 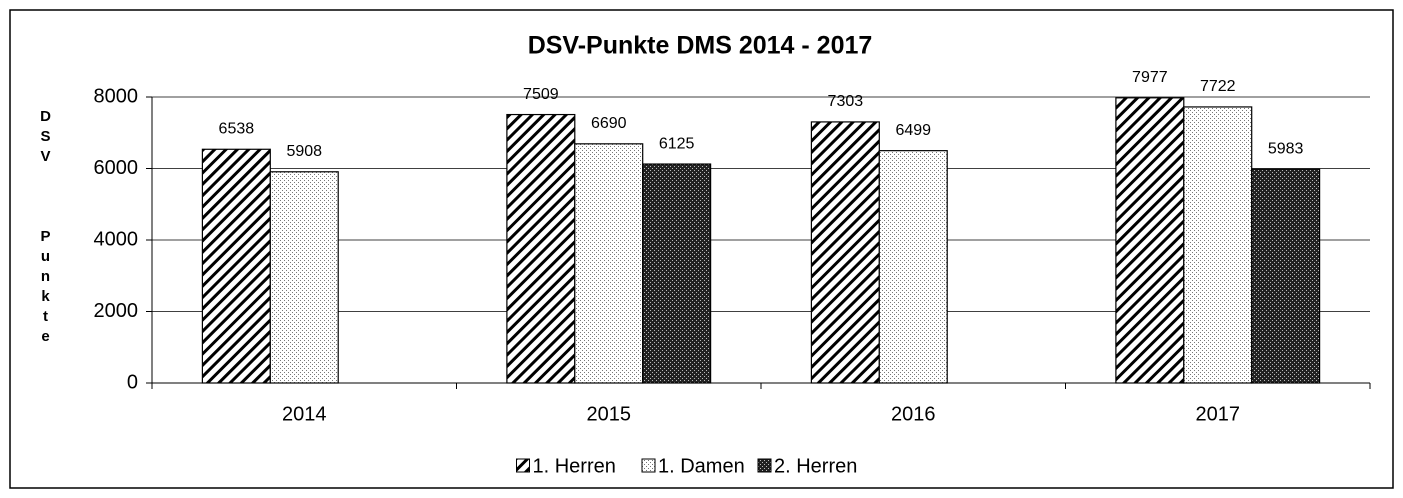 What do you see at coordinates (237, 128) in the screenshot?
I see `data-label: 6538` at bounding box center [237, 128].